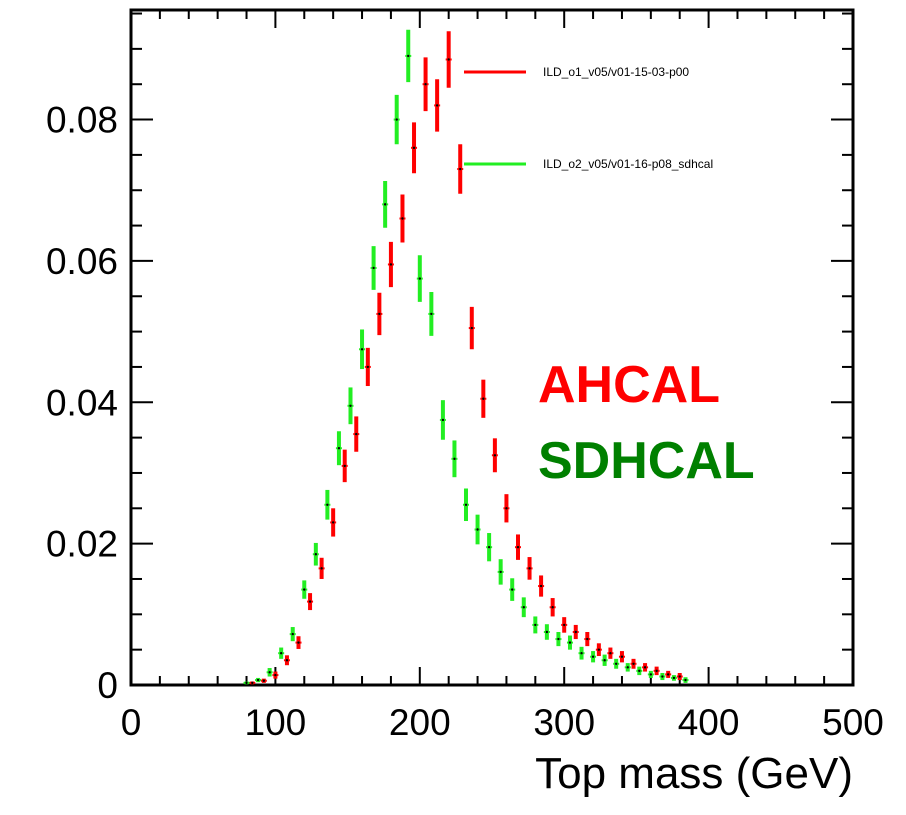 Image resolution: width=906 pixels, height=815 pixels. What do you see at coordinates (107, 685) in the screenshot?
I see `y-tick-label: 0` at bounding box center [107, 685].